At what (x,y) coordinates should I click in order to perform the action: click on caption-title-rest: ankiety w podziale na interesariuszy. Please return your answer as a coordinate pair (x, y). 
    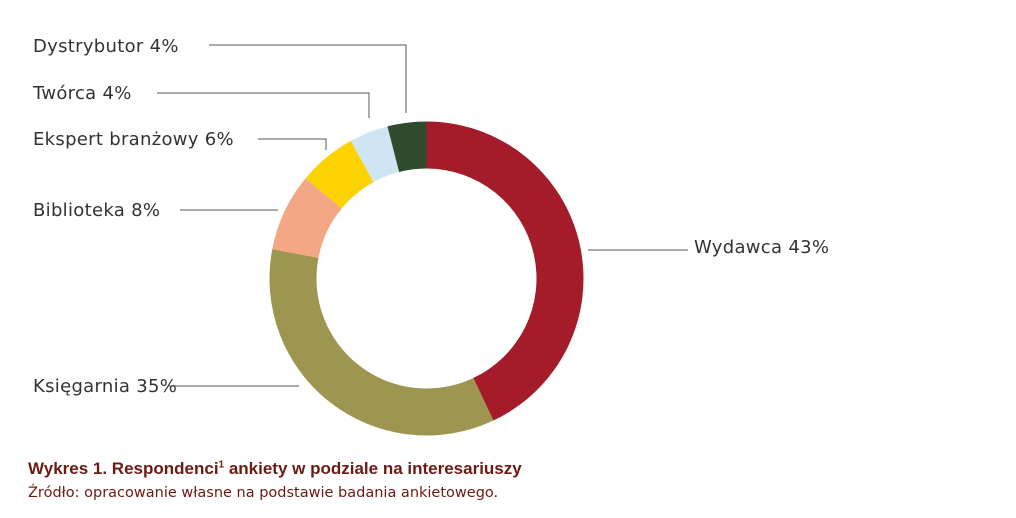
    Looking at the image, I should click on (373, 468).